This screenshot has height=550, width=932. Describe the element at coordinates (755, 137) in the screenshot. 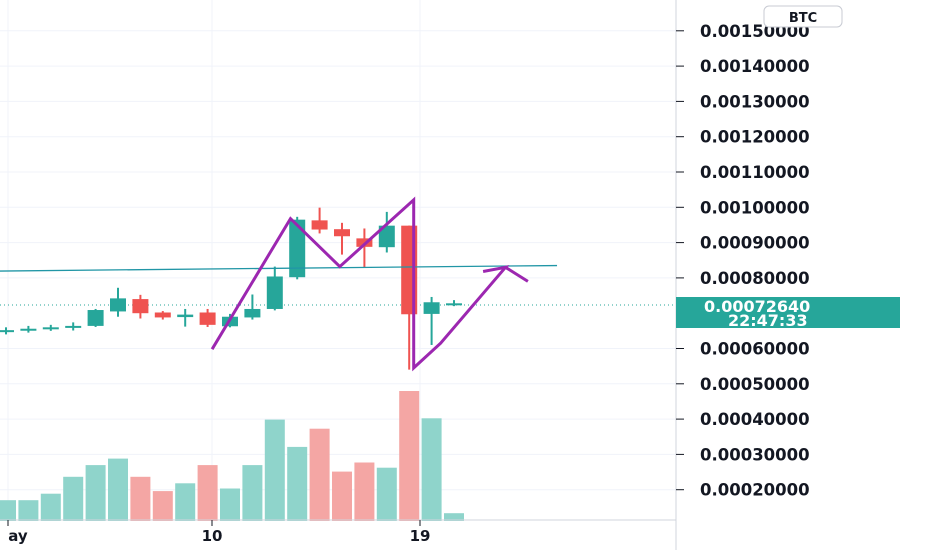

I see `price-tick-label: 0.00120000` at that location.